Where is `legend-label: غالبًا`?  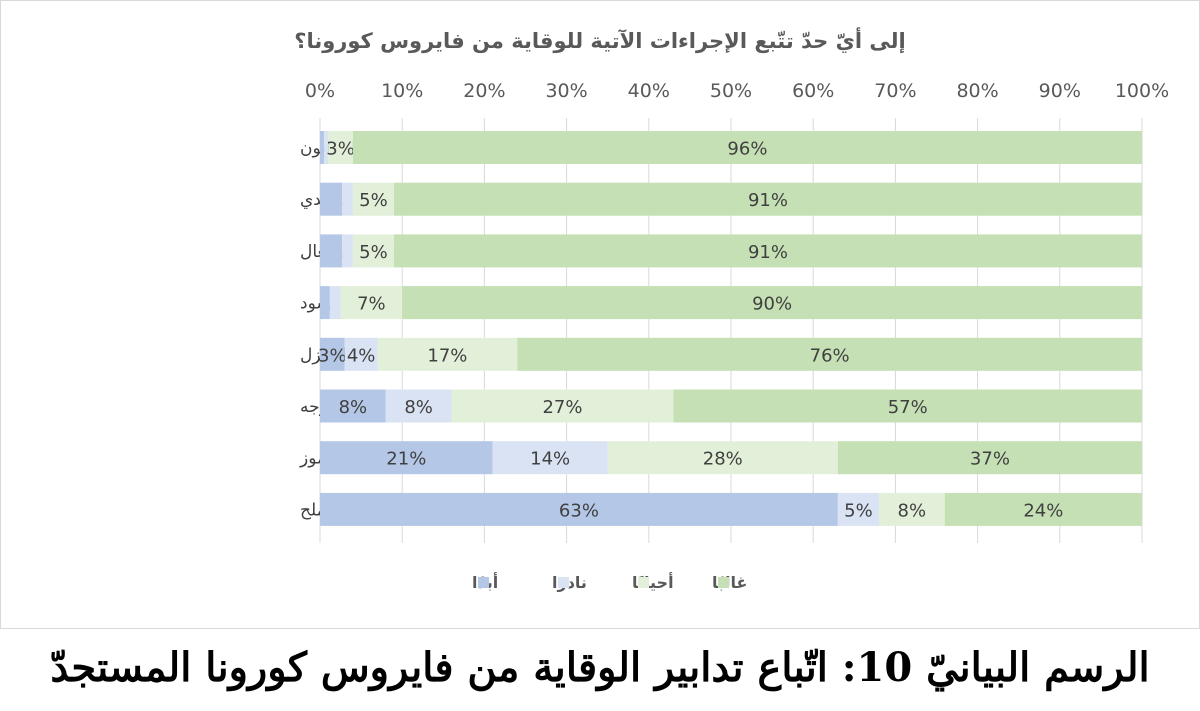
legend-label: غالبًا is located at coordinates (729, 582).